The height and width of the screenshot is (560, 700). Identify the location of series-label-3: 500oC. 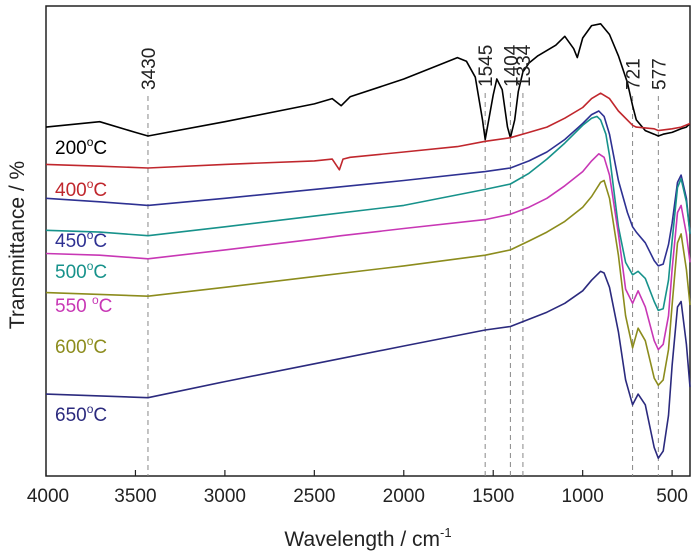
(81, 271).